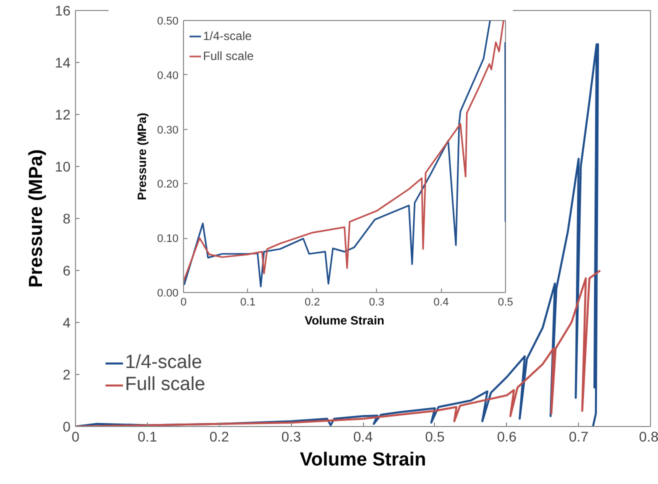 This screenshot has height=484, width=658. What do you see at coordinates (183, 302) in the screenshot?
I see `x-tick-label: 0` at bounding box center [183, 302].